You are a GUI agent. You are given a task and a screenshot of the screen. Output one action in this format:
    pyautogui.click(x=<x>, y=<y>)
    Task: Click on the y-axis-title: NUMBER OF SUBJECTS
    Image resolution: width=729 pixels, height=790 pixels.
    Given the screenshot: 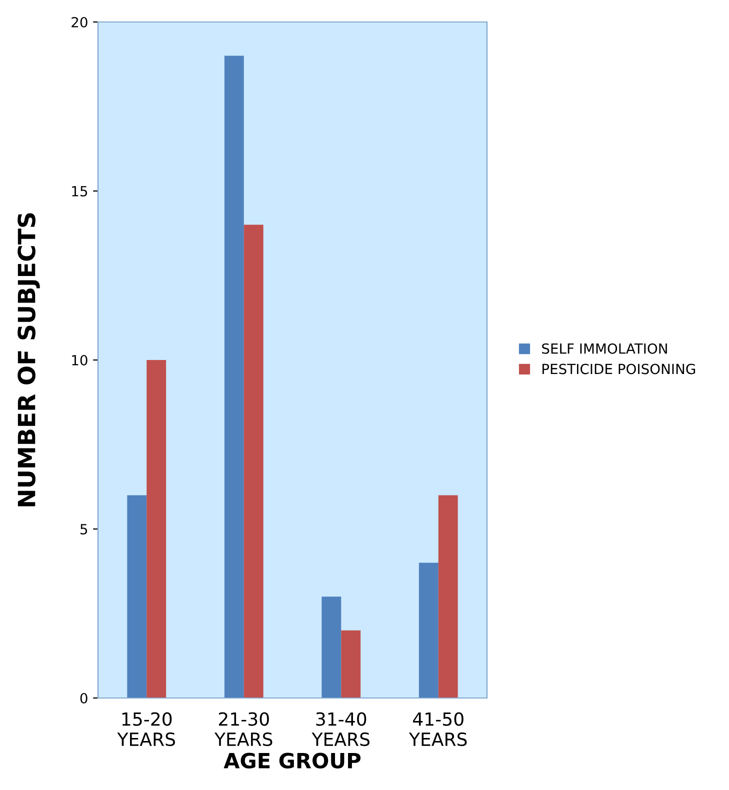 What is the action you would take?
    pyautogui.click(x=29, y=359)
    